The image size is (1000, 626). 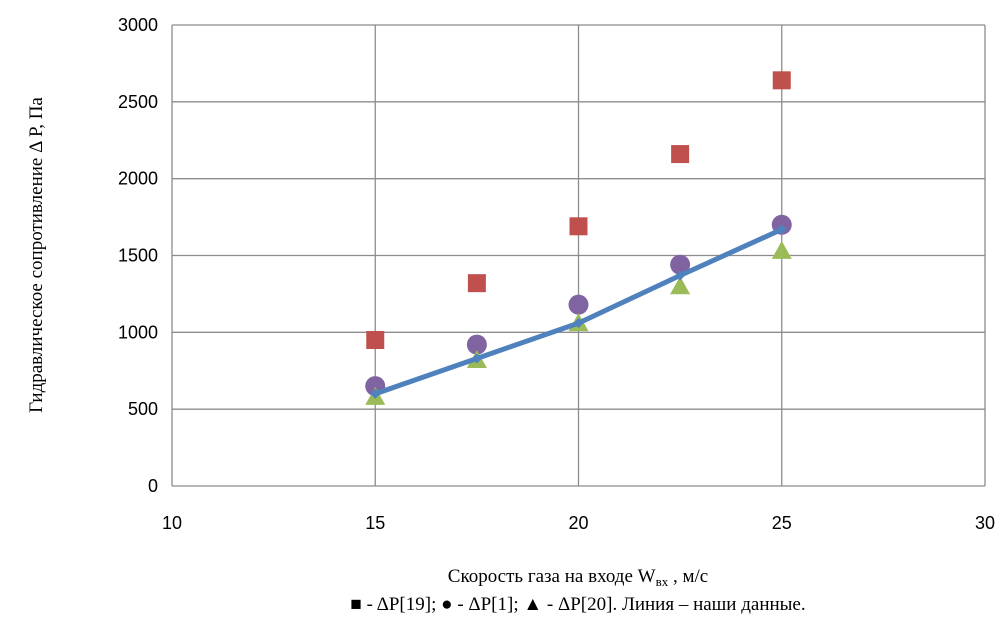 I want to click on x-axis-label-unit: , м/с, so click(x=688, y=576).